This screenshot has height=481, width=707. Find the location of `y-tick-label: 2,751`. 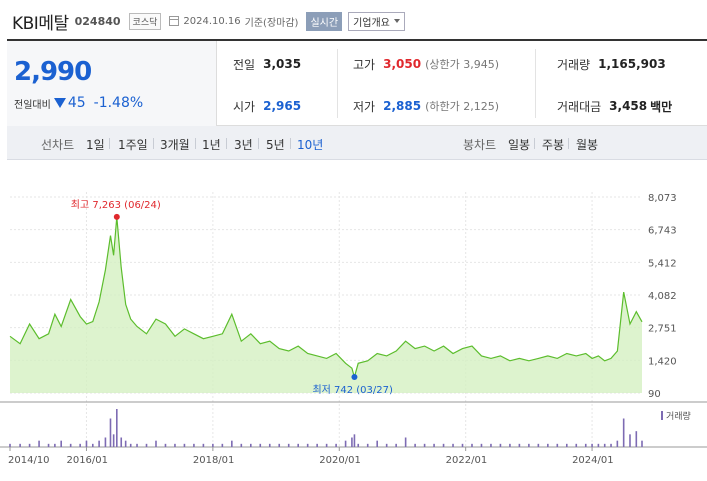

y-tick-label: 2,751 is located at coordinates (662, 329).